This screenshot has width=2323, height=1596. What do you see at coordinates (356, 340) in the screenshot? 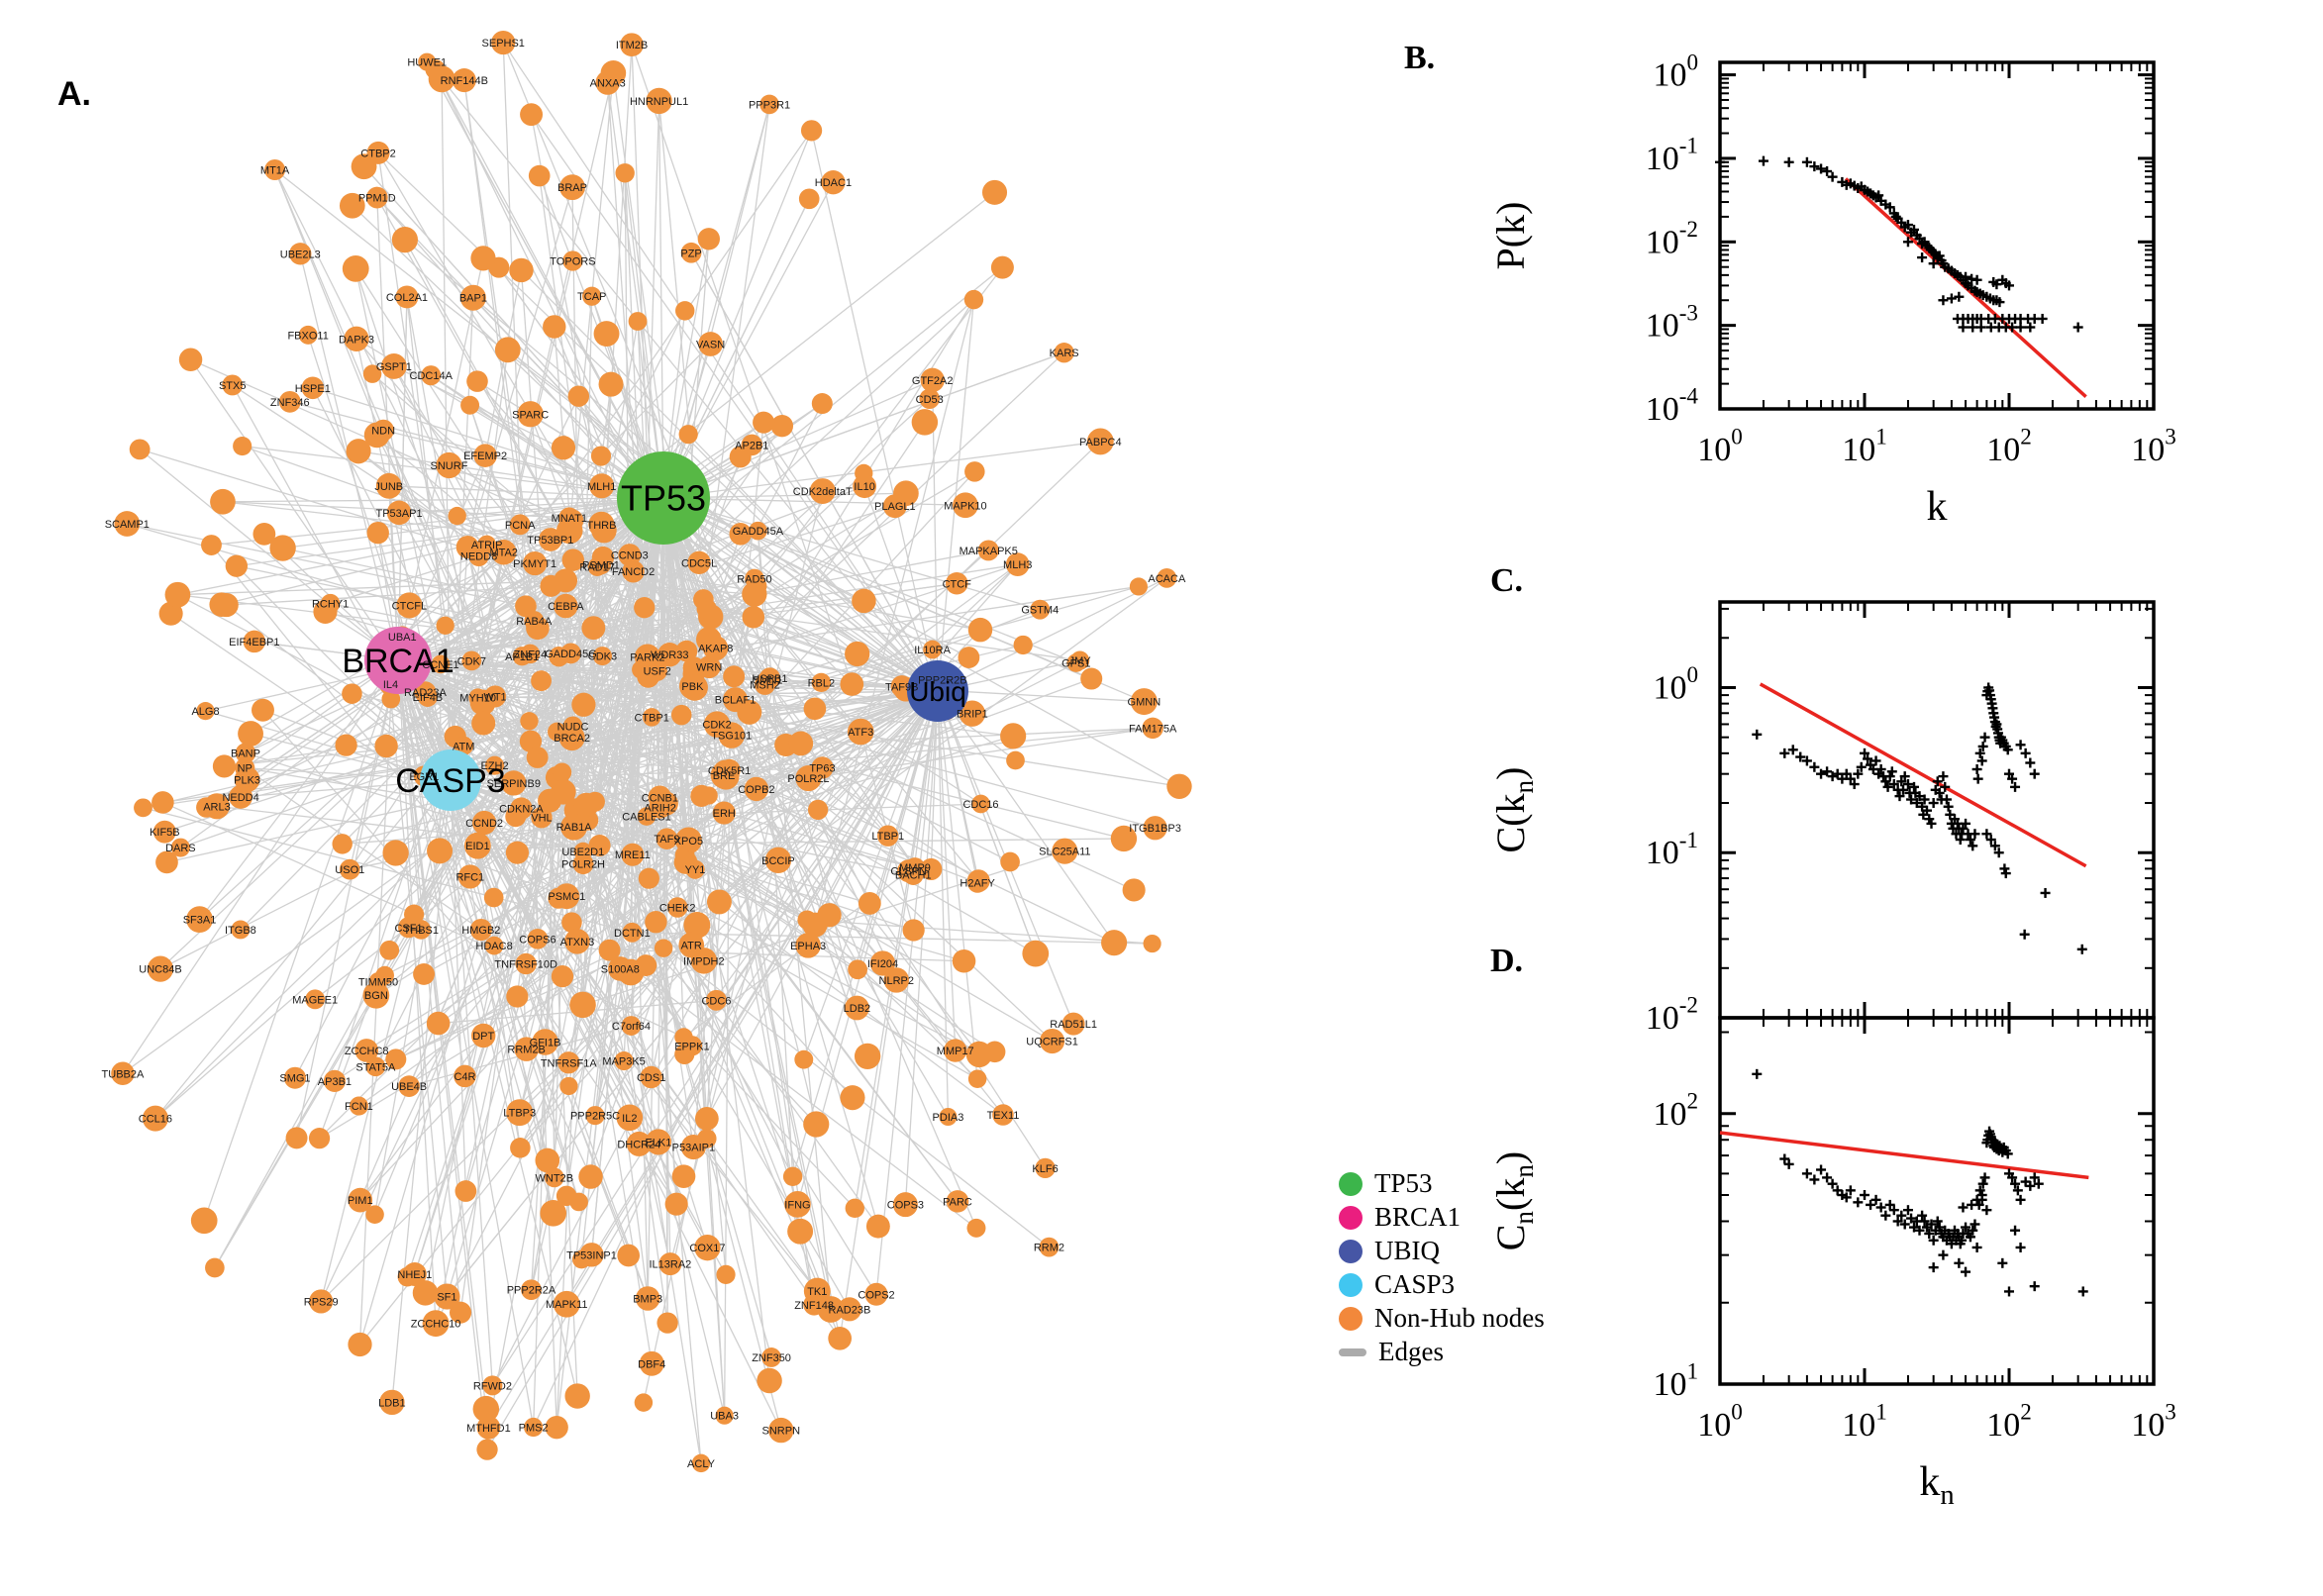
I see `svg-text: DAPK3` at bounding box center [356, 340].